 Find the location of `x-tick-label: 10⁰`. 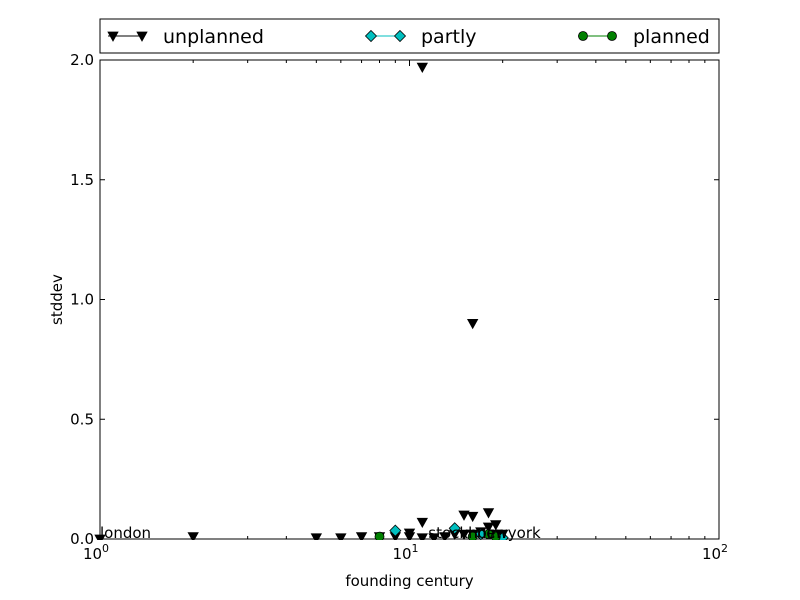

x-tick-label: 10⁰ is located at coordinates (96, 552).